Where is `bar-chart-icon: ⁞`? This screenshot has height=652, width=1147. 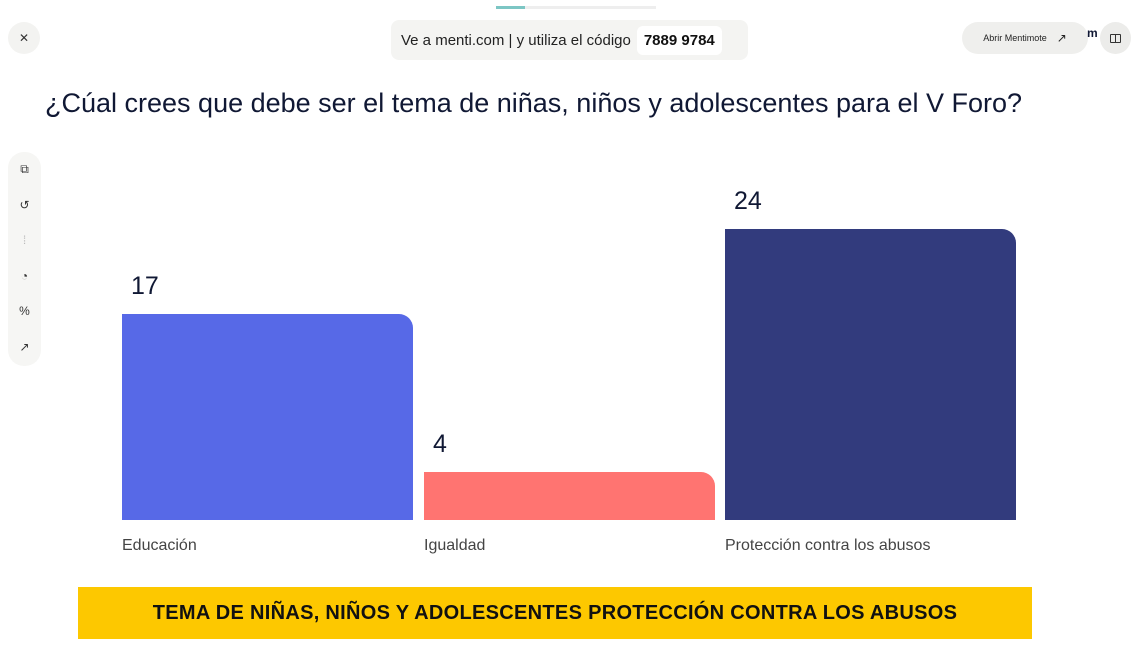 bar-chart-icon: ⁞ is located at coordinates (24, 240).